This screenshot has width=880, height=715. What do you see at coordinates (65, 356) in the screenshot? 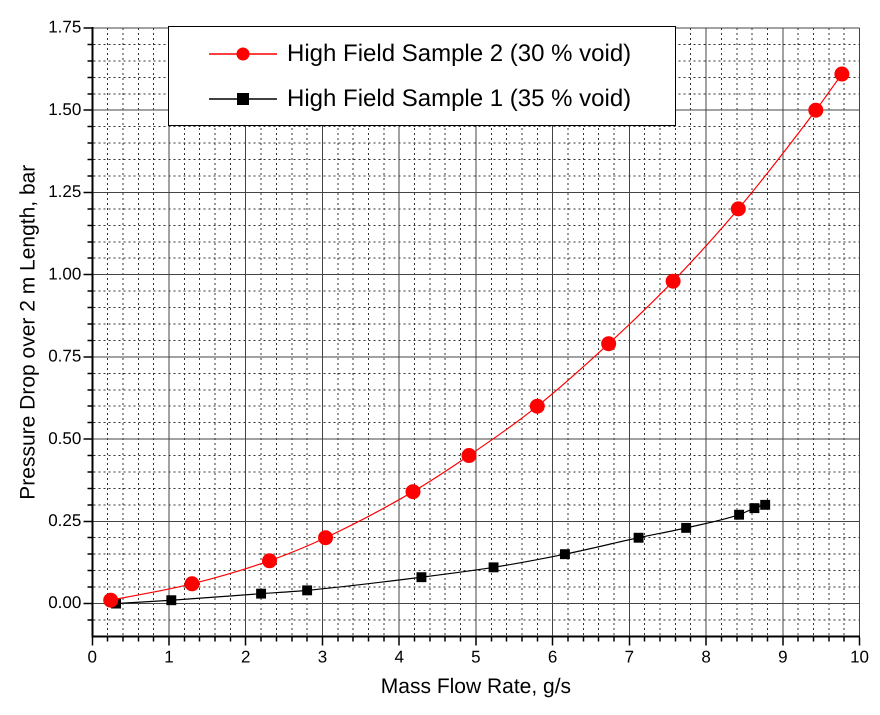
I see `y-tick-label: 0.75` at bounding box center [65, 356].